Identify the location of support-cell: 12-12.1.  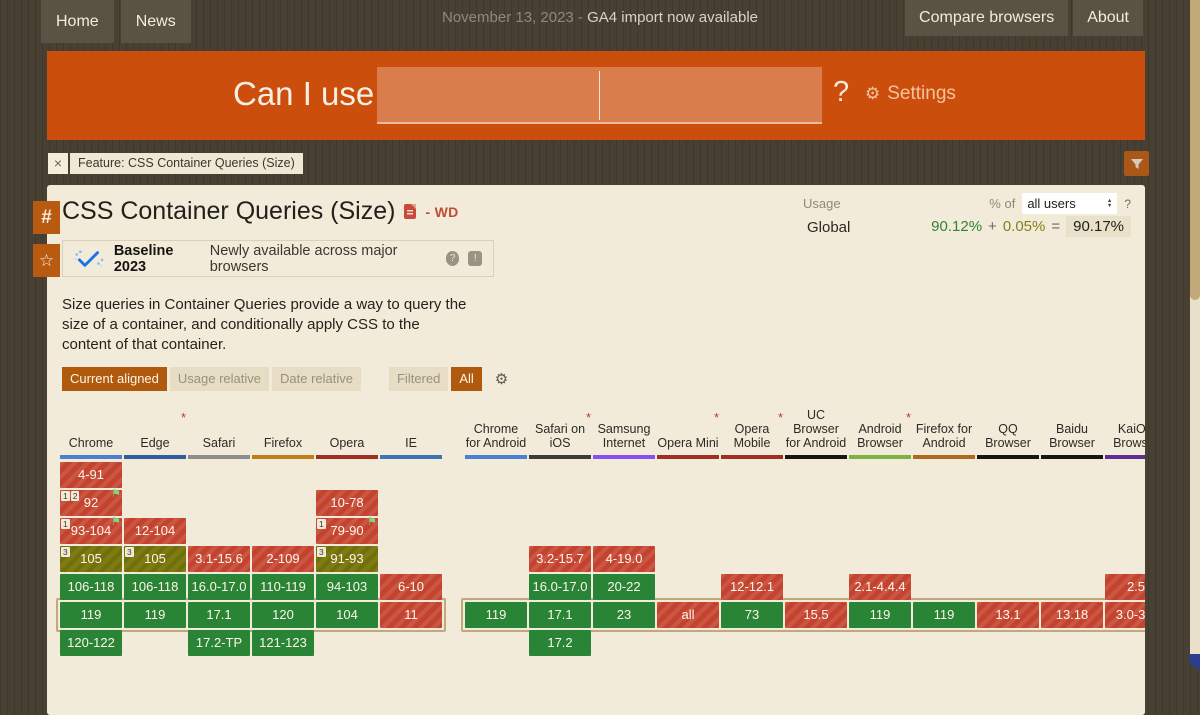
(752, 587).